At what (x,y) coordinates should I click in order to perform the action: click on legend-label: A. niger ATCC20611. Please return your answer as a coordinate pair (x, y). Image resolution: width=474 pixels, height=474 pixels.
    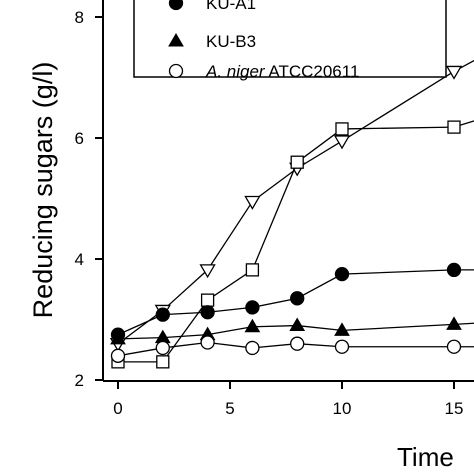
    Looking at the image, I should click on (282, 71).